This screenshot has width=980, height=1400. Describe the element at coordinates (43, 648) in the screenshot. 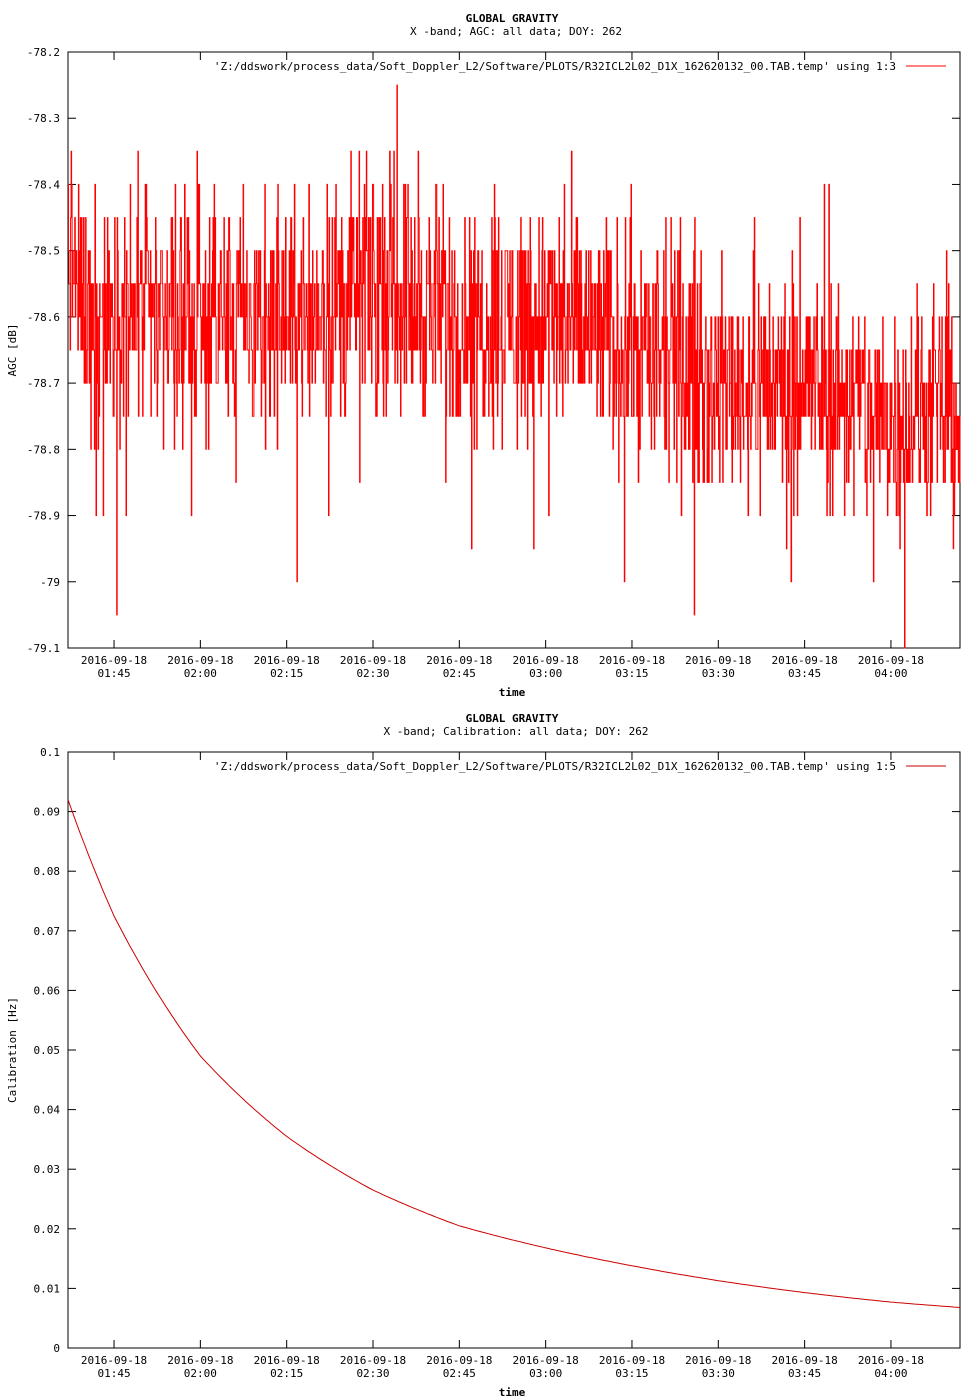

I see `y-tick-label: -79.1` at that location.